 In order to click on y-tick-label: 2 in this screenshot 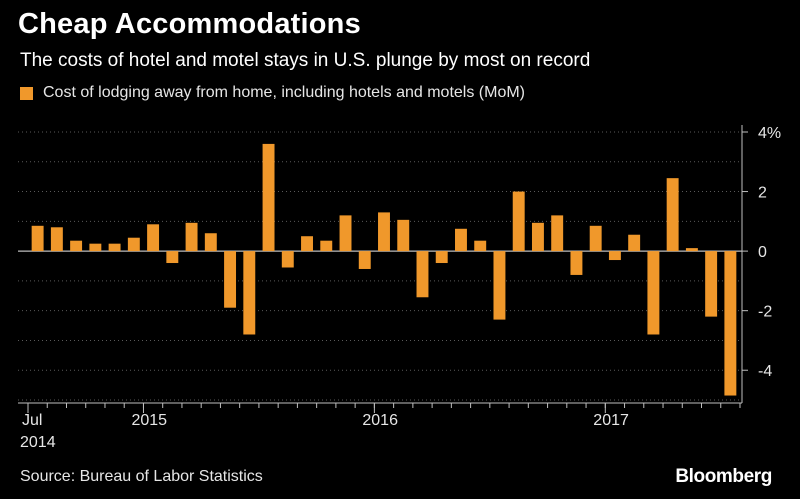, I will do `click(762, 193)`.